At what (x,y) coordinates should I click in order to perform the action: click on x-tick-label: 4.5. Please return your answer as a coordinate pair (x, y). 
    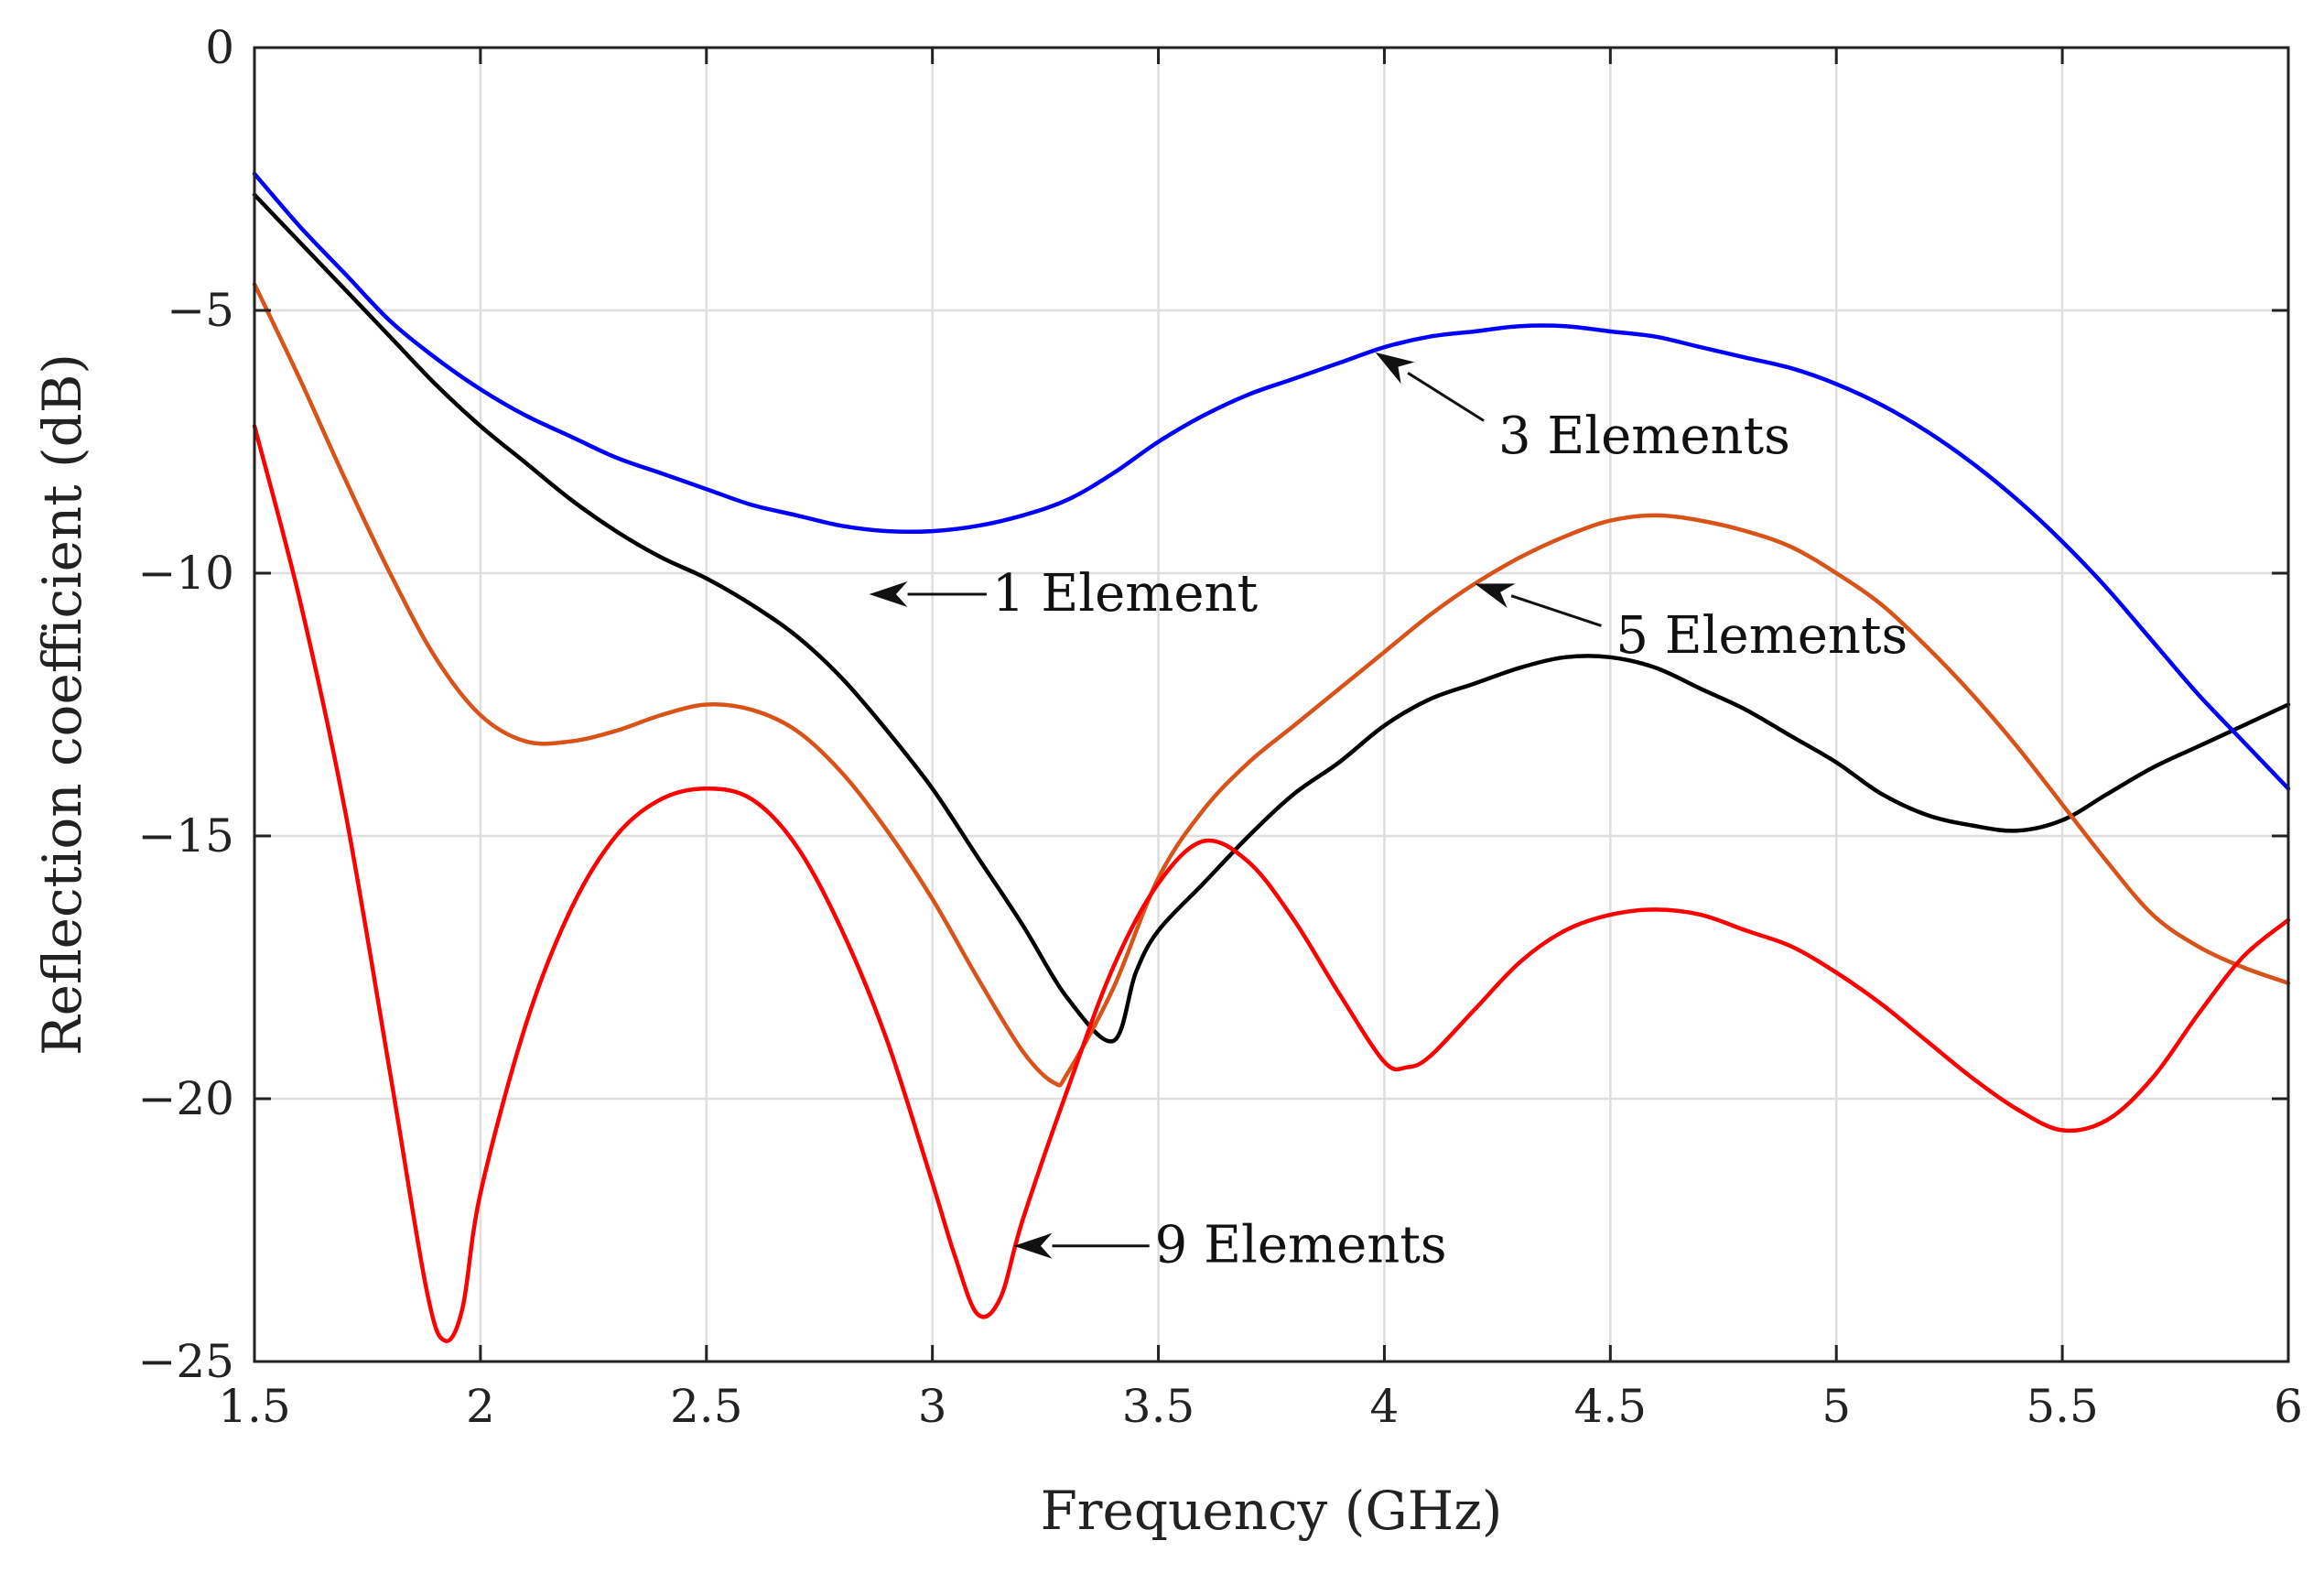
    Looking at the image, I should click on (1611, 1406).